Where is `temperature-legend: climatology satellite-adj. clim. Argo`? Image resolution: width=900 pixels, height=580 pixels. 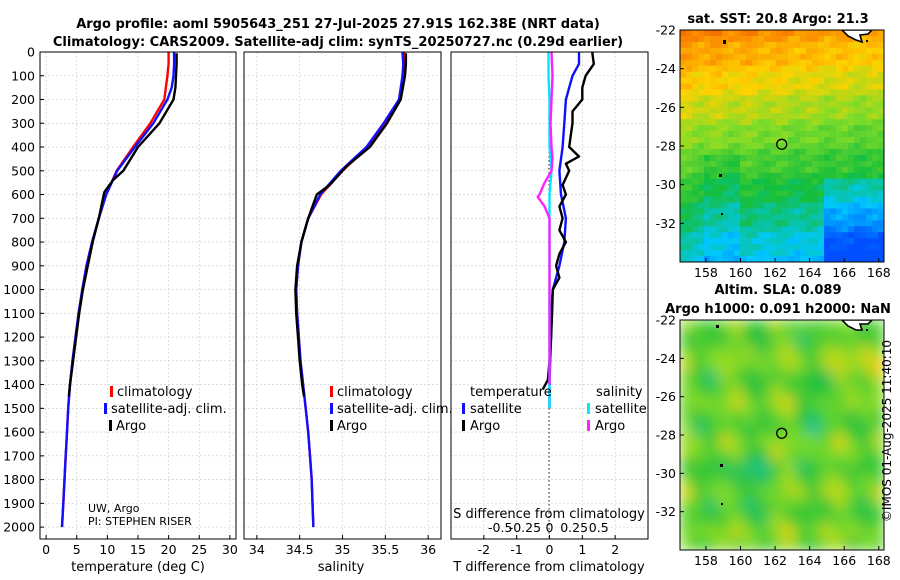
temperature-legend: climatology satellite-adj. clim. Argo is located at coordinates (165, 409).